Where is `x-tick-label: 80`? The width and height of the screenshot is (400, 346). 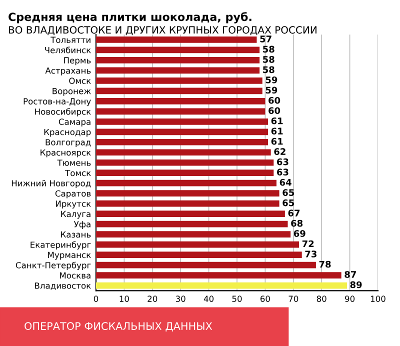
x-tick-label: 80 is located at coordinates (321, 299).